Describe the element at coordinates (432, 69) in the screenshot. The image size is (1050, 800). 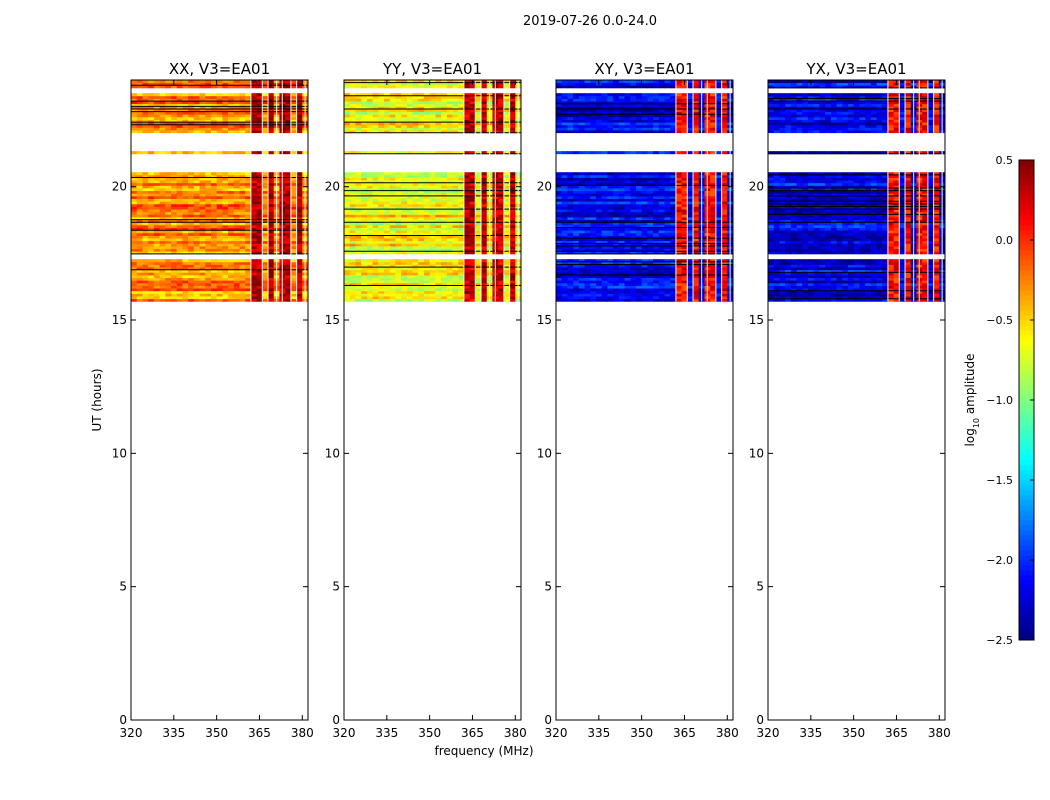
I see `panel-title: YY, V3=EA01` at that location.